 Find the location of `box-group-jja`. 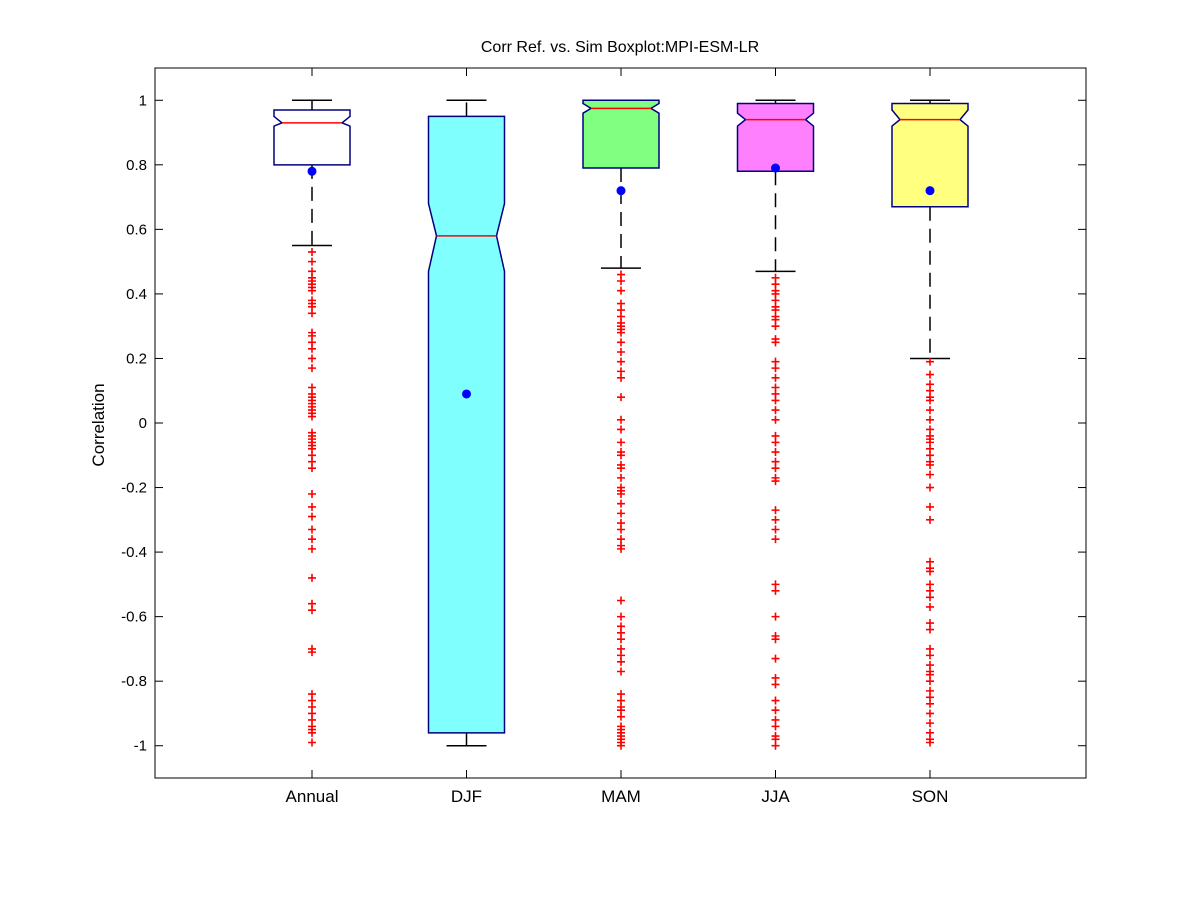

box-group-jja is located at coordinates (775, 424).